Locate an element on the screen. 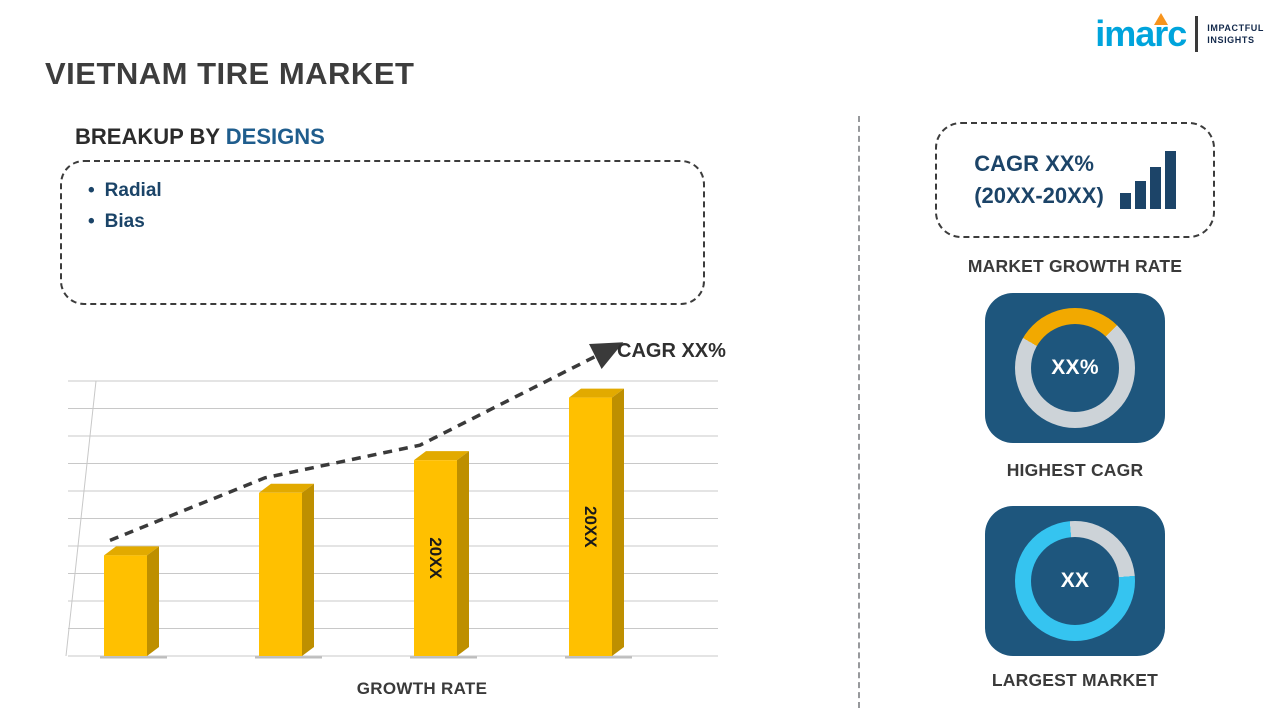  breakup-heading-highlight: DESIGNS is located at coordinates (275, 136).